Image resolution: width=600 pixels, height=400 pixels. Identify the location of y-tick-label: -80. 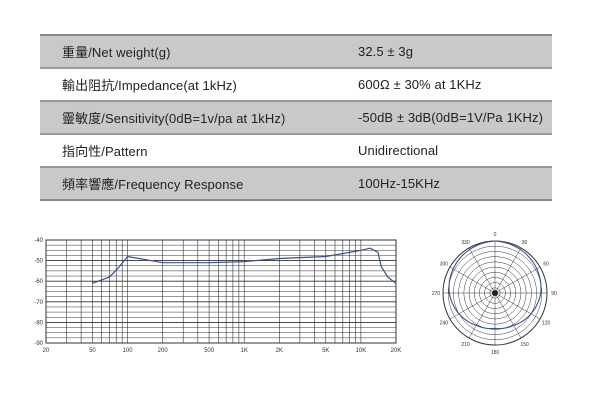
(38, 323).